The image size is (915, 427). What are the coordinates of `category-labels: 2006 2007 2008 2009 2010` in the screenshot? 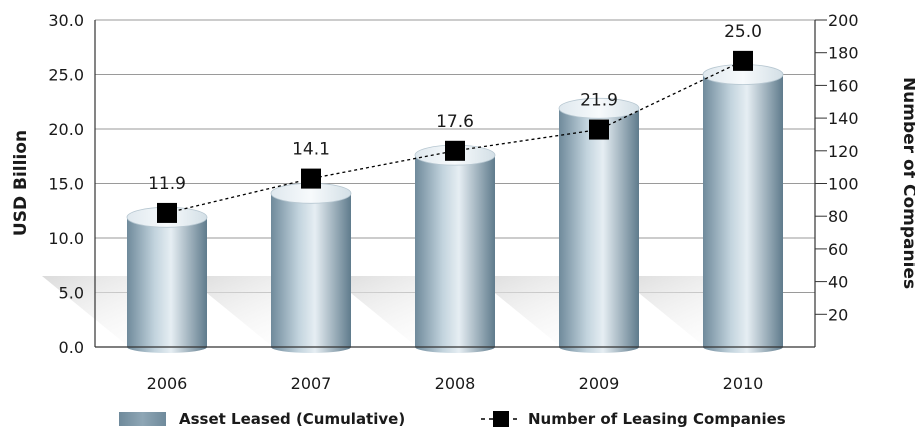 It's located at (455, 383).